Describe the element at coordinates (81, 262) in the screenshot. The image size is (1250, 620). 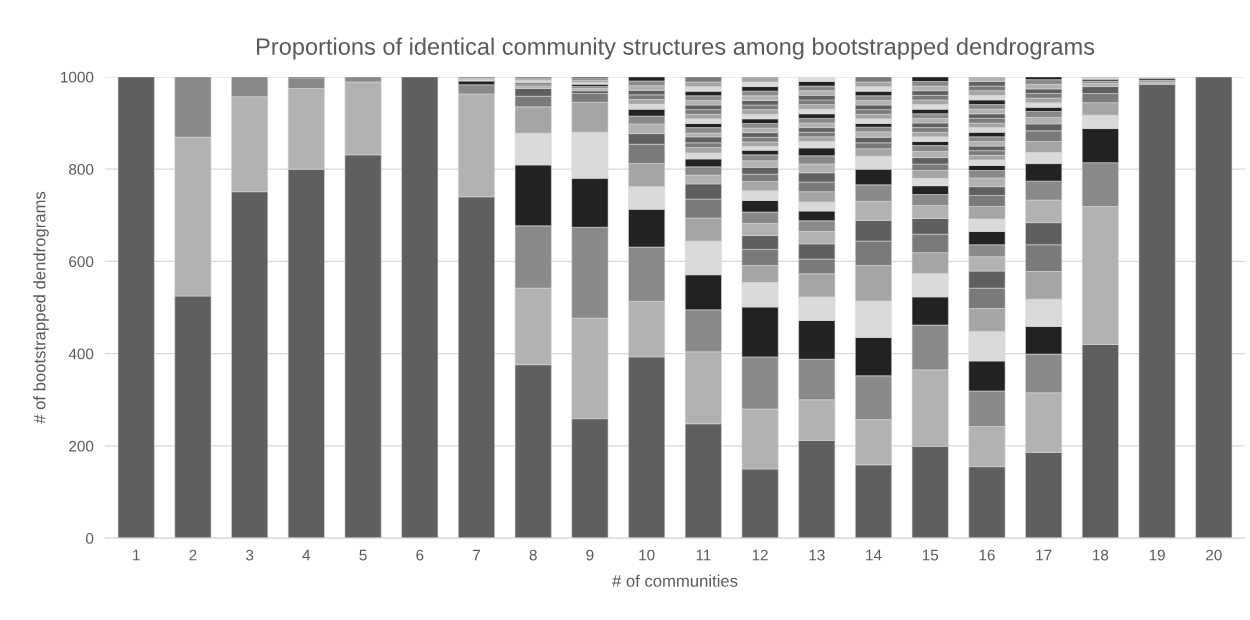
I see `y-tick-label: 600` at that location.